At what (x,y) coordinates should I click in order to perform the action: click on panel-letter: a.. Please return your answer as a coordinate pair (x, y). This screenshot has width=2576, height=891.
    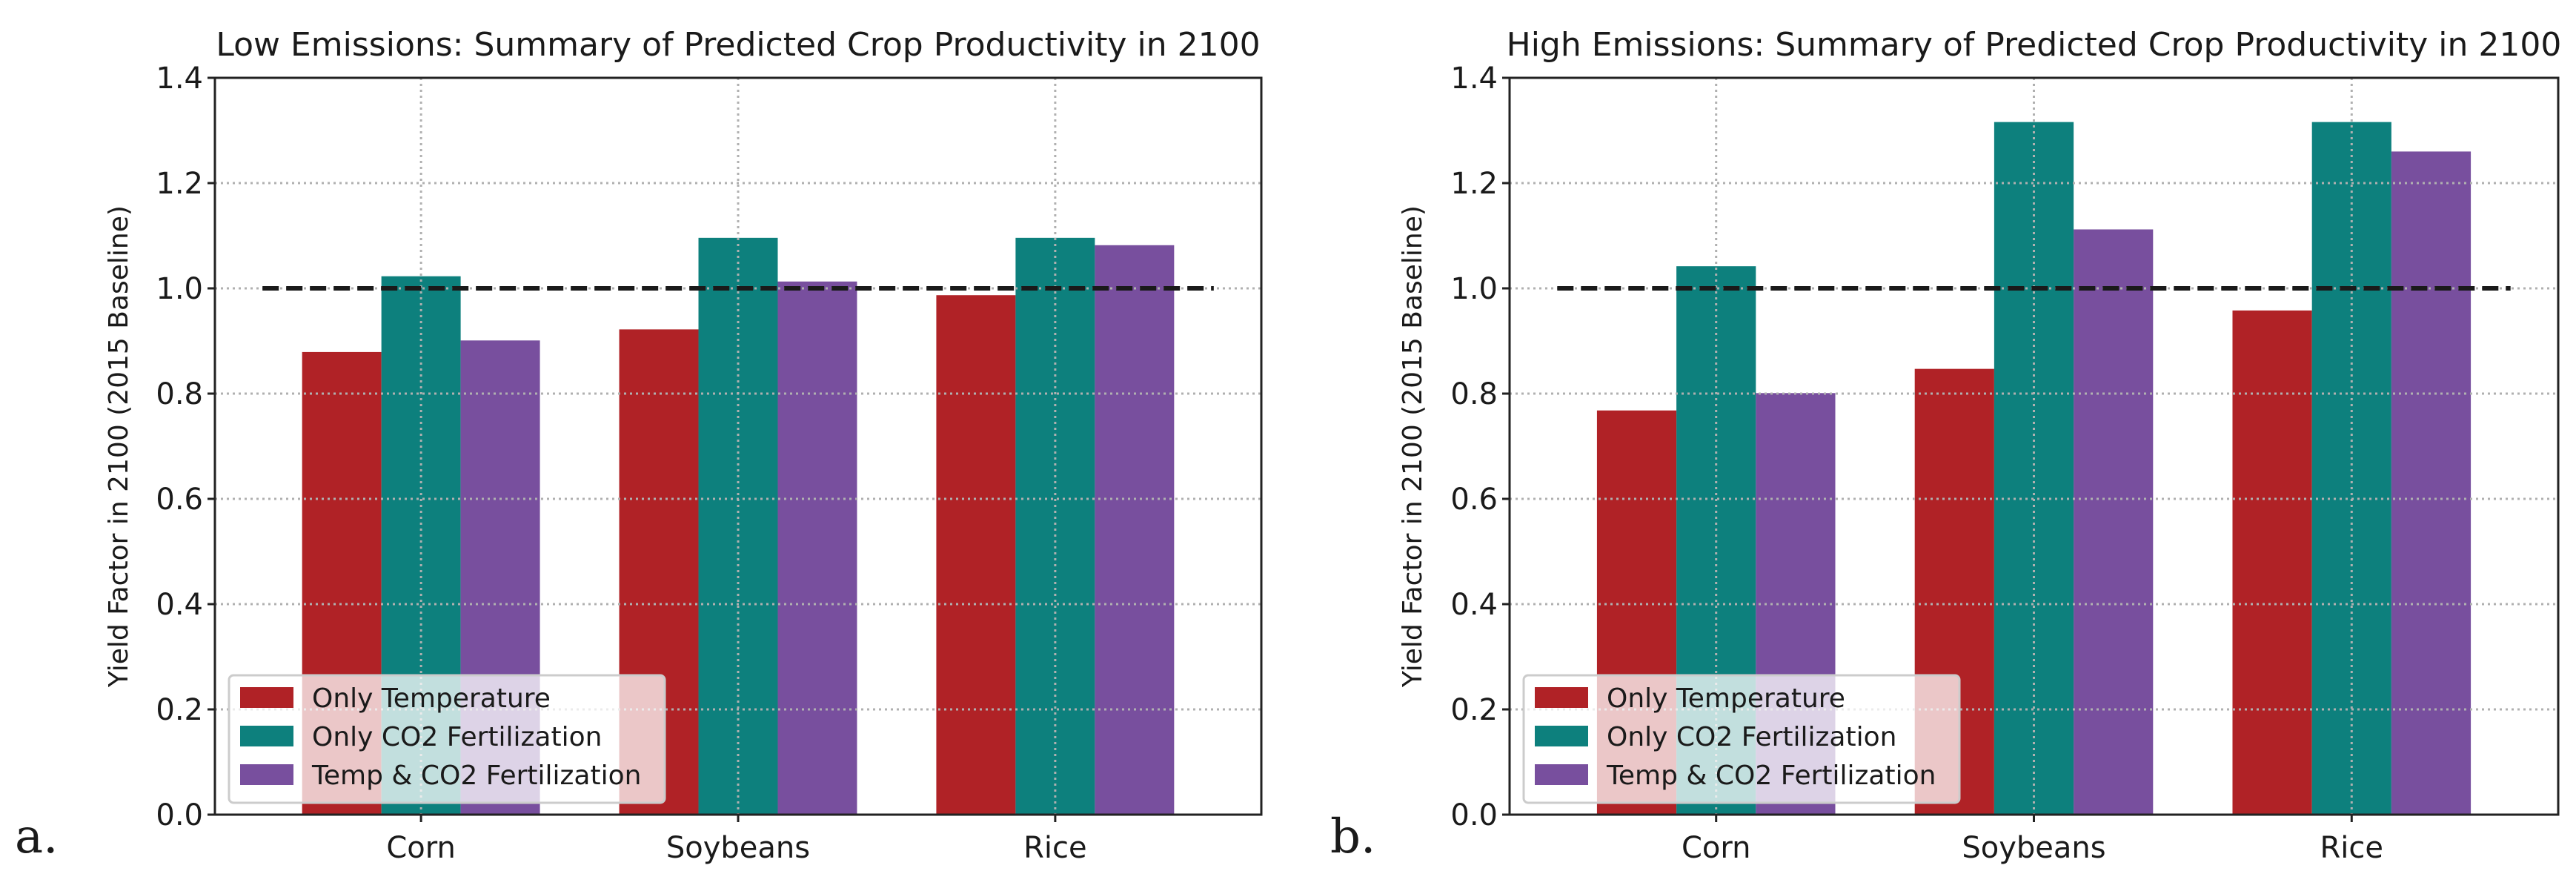
    Looking at the image, I should click on (37, 837).